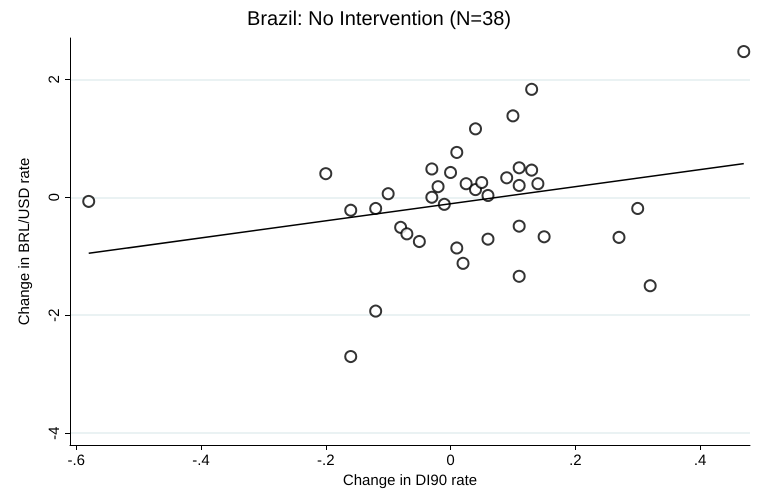 The width and height of the screenshot is (758, 499). What do you see at coordinates (54, 79) in the screenshot?
I see `y-tick-label: 2` at bounding box center [54, 79].